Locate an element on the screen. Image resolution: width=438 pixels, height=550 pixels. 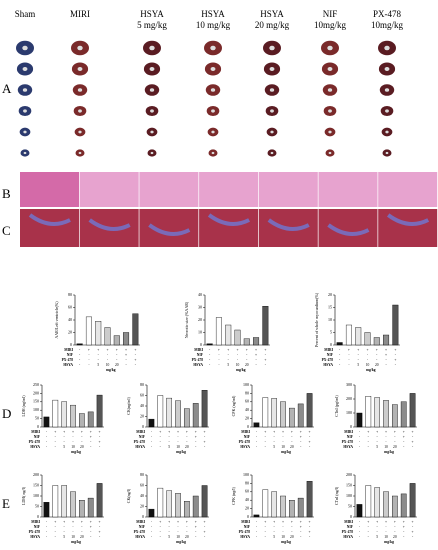
y-tick-label: 150 is located at coordinates (36, 484).